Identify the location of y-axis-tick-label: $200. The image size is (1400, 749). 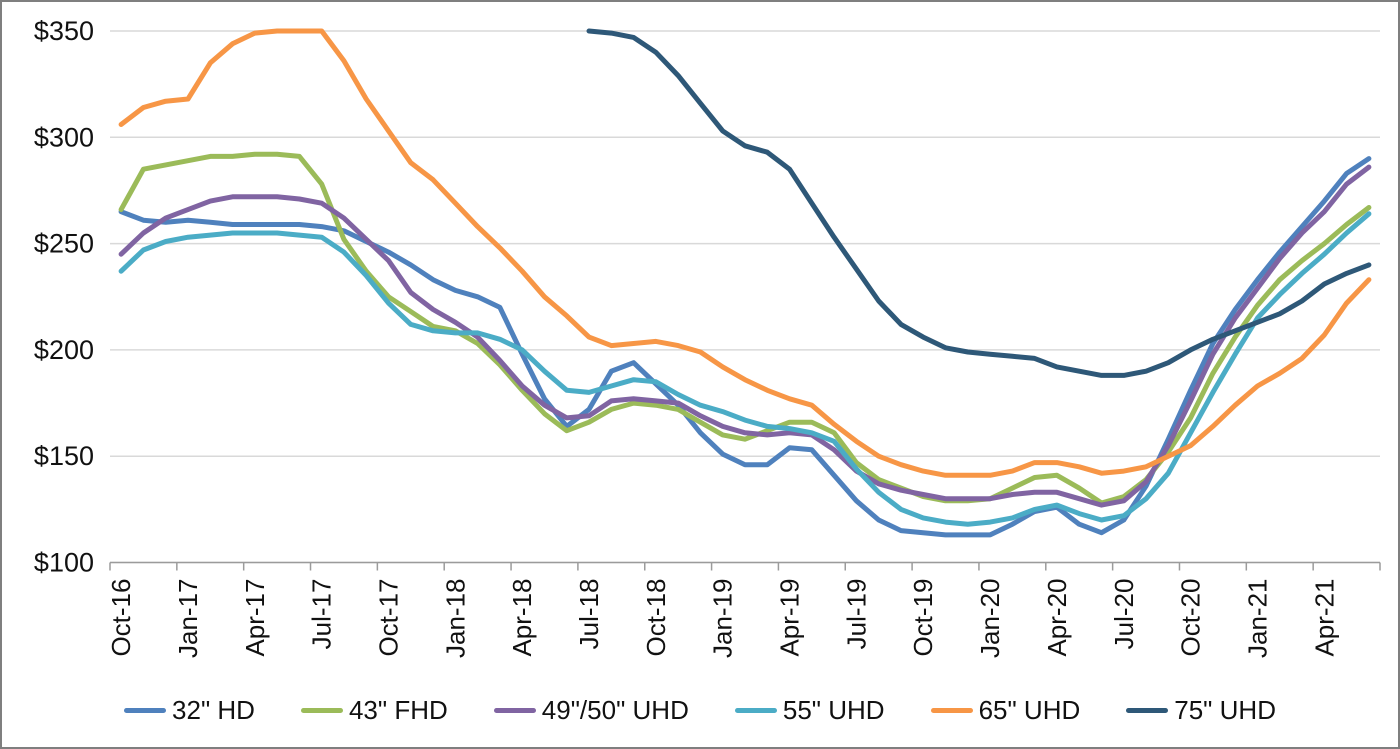
(64, 350).